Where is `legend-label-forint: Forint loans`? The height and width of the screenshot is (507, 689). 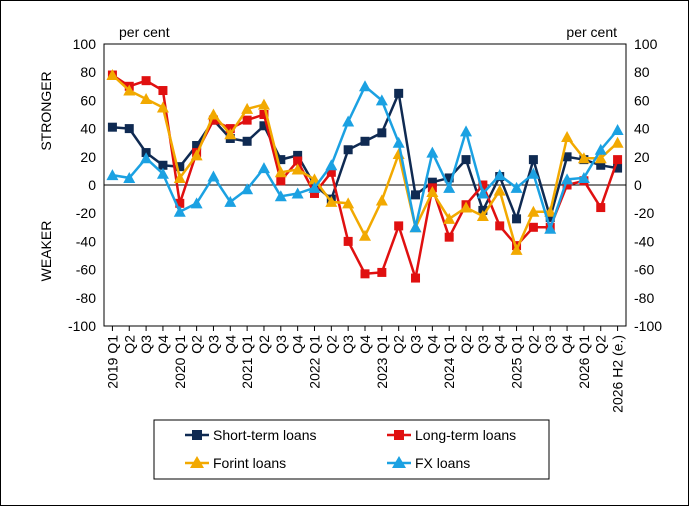
legend-label-forint: Forint loans is located at coordinates (249, 463).